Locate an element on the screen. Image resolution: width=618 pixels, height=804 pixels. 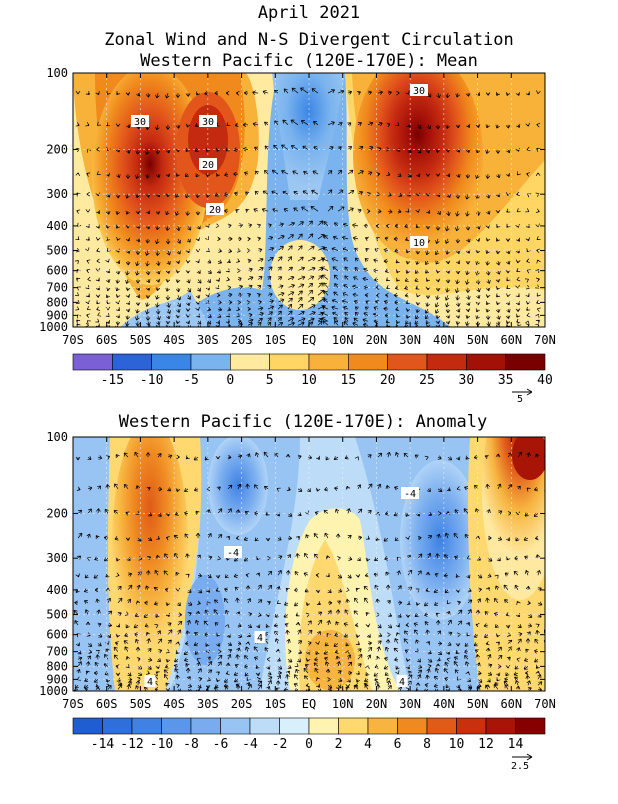
colorbar-level-label: -10 is located at coordinates (151, 380).